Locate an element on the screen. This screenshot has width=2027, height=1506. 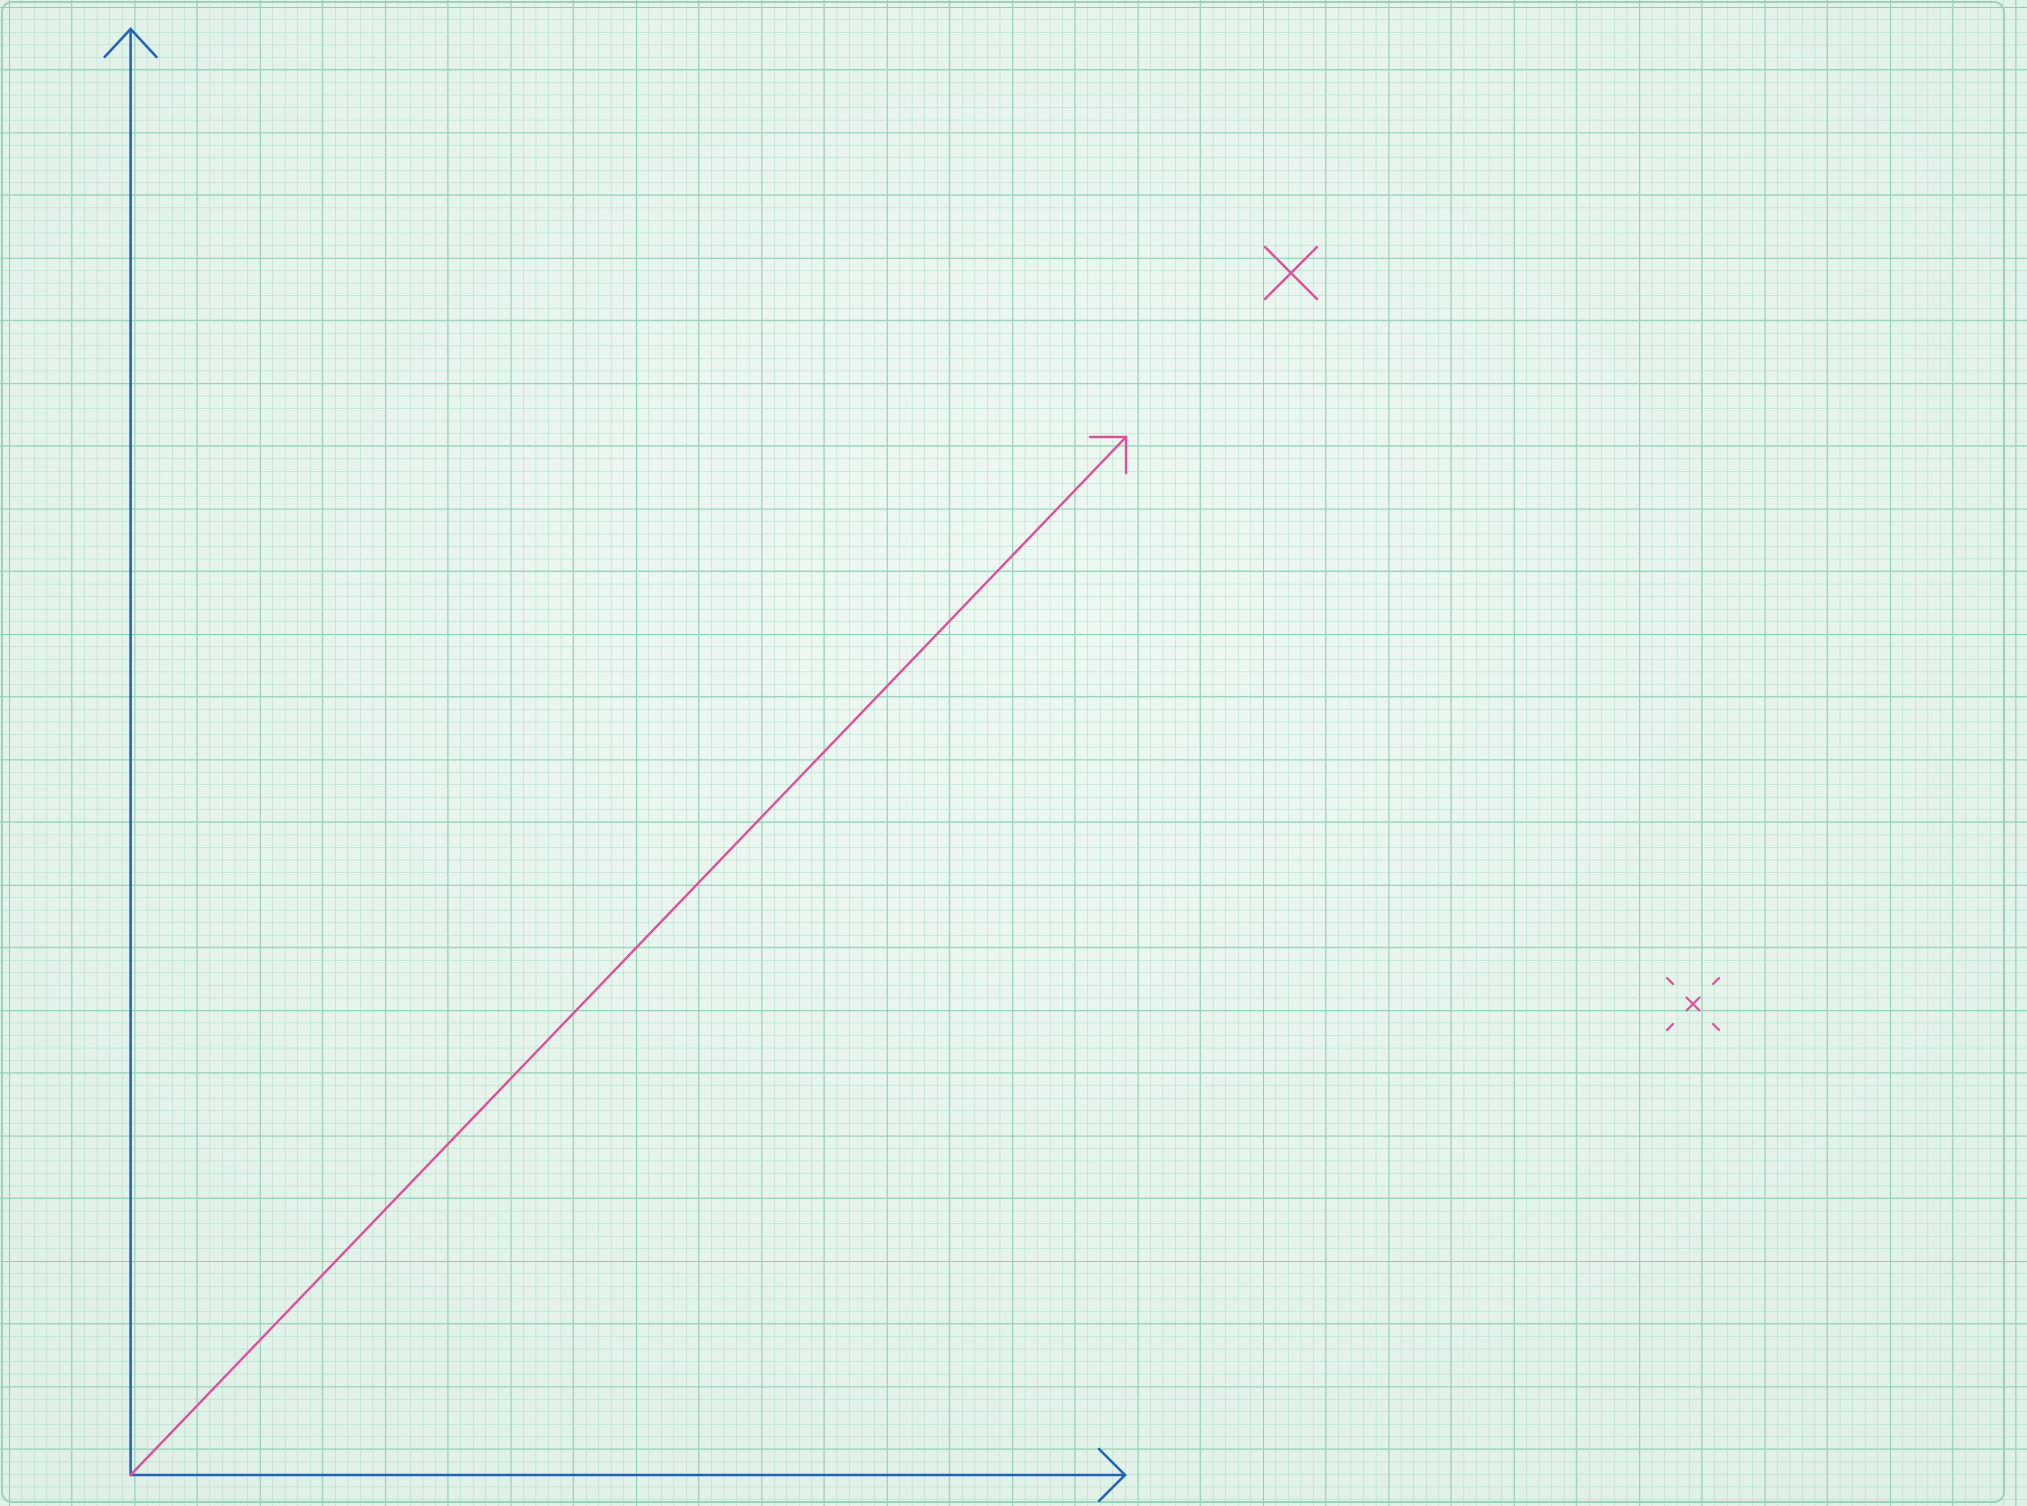
x-axis-arrowhead is located at coordinates (1112, 1475).